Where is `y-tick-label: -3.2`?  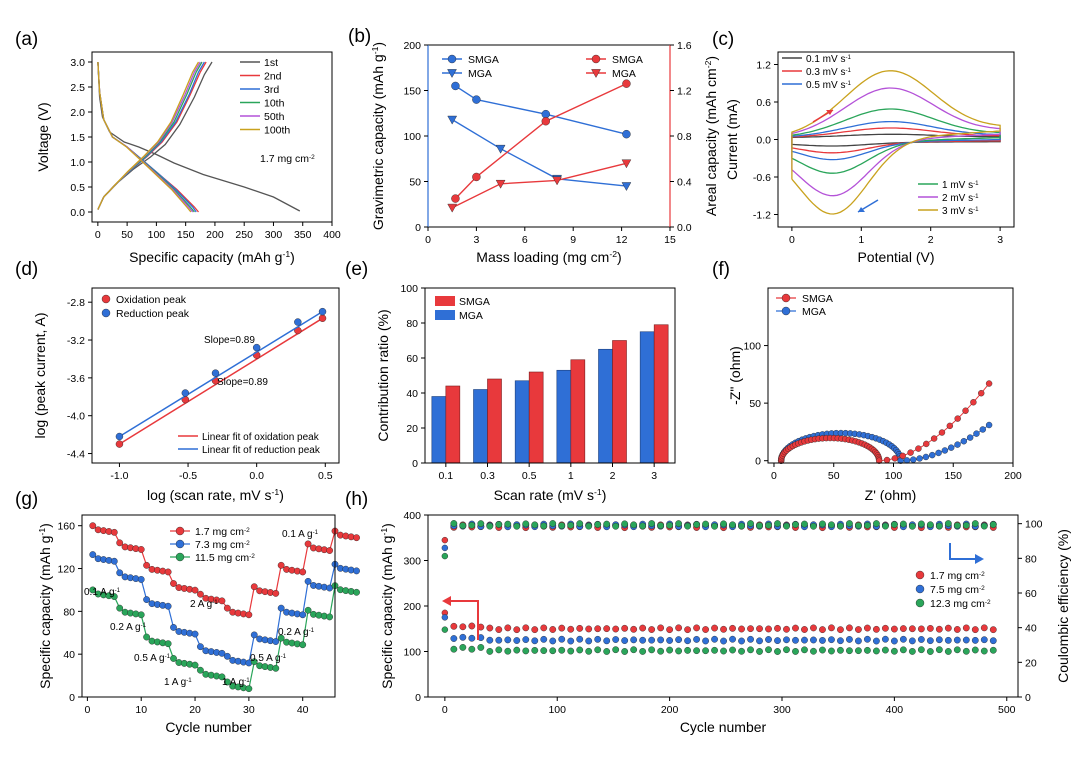 y-tick-label: -3.2 is located at coordinates (76, 341).